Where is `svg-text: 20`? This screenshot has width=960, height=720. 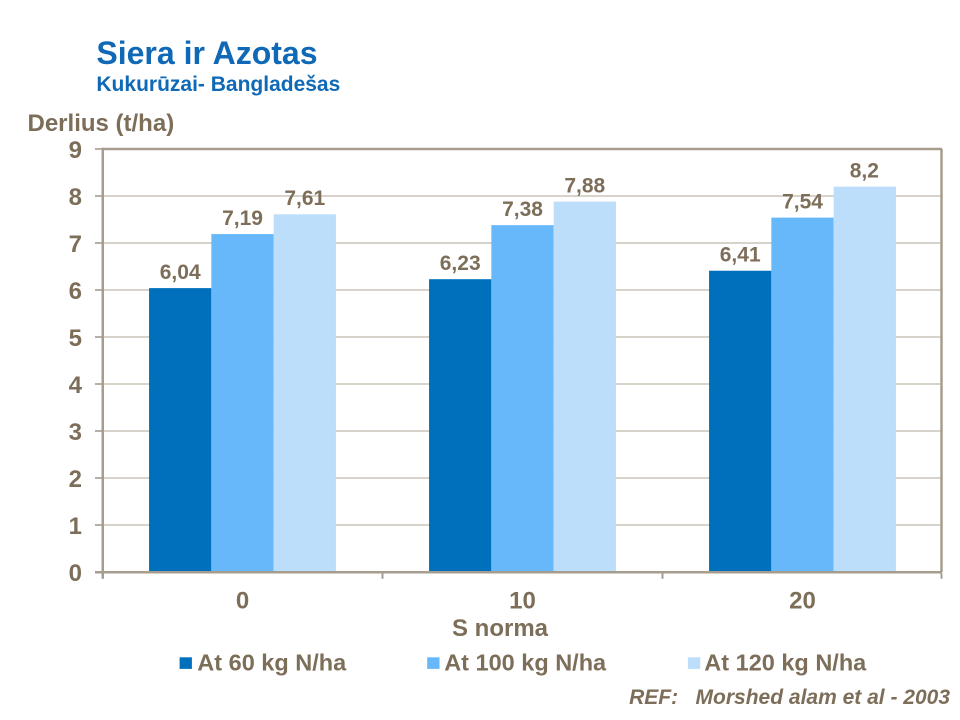
svg-text: 20 is located at coordinates (802, 601).